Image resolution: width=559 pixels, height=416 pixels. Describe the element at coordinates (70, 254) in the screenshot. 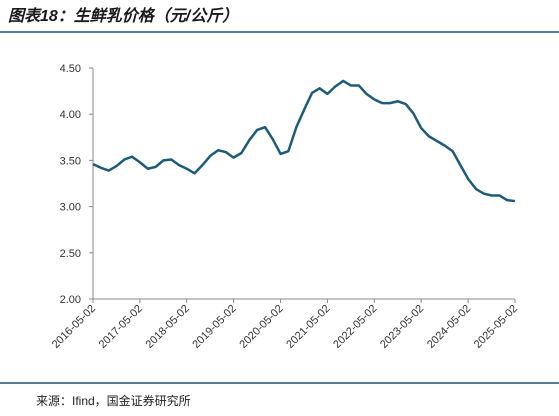

I see `y-tick-label: 2.50` at that location.